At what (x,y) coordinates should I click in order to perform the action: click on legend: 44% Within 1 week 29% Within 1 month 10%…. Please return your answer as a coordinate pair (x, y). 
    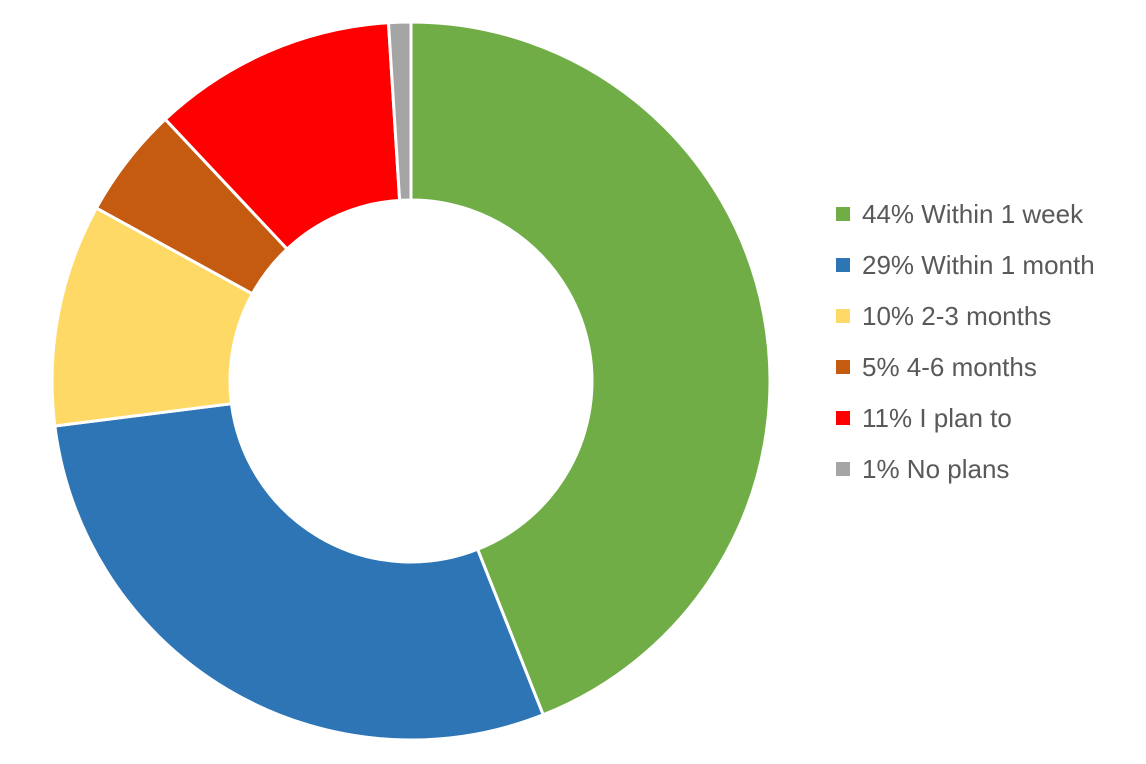
    Looking at the image, I should click on (988, 341).